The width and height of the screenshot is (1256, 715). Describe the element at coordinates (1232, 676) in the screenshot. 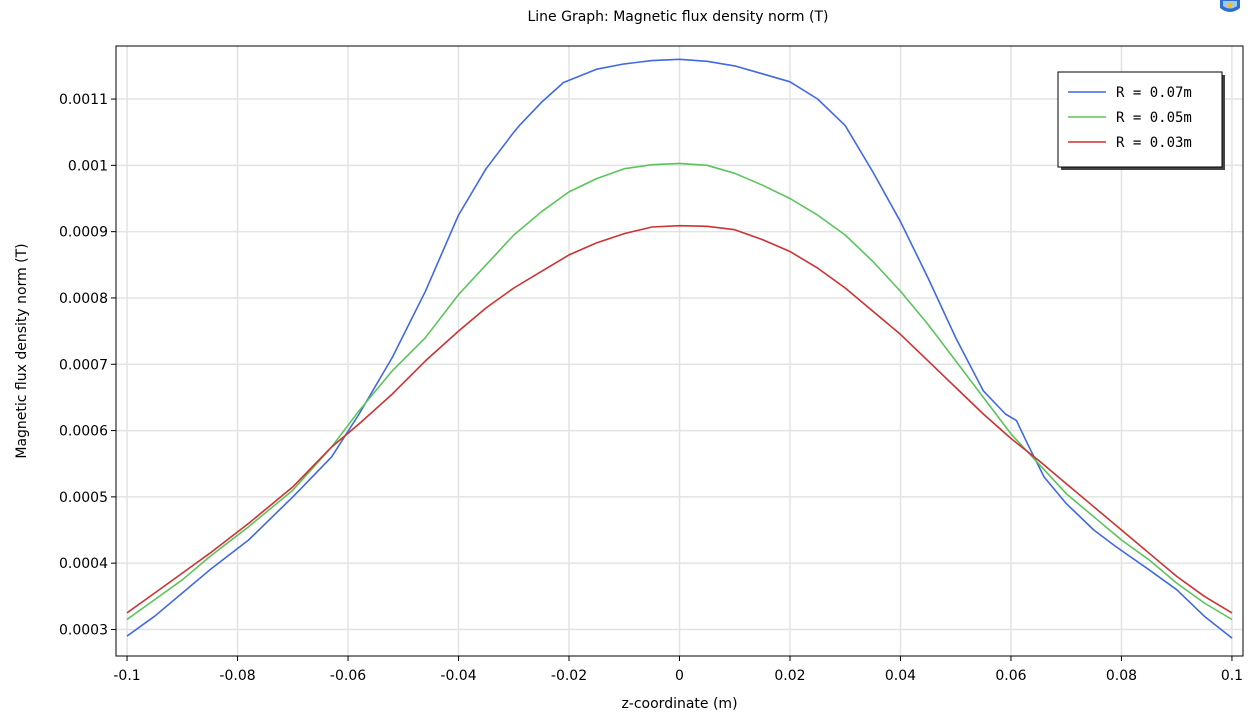

I see `x-tick-label: 0.1` at that location.